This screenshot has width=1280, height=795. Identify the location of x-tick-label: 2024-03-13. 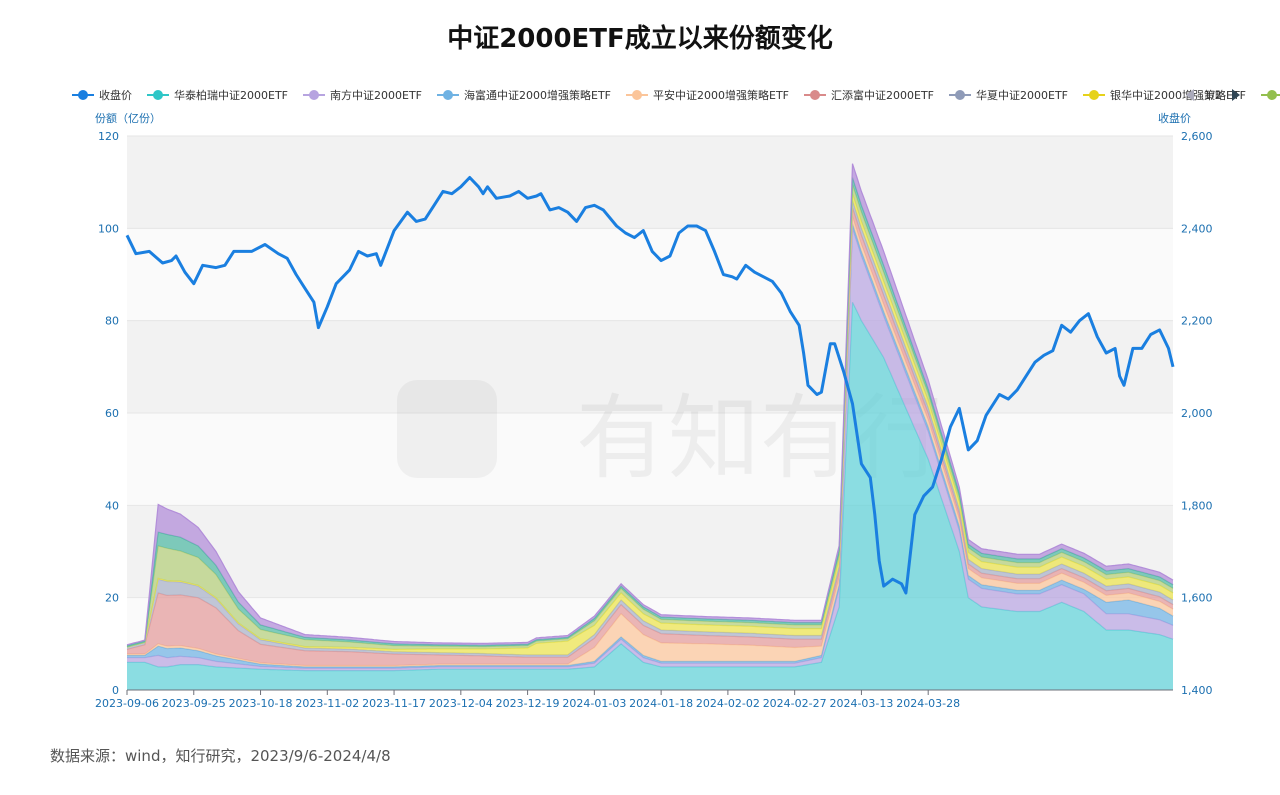
(861, 703).